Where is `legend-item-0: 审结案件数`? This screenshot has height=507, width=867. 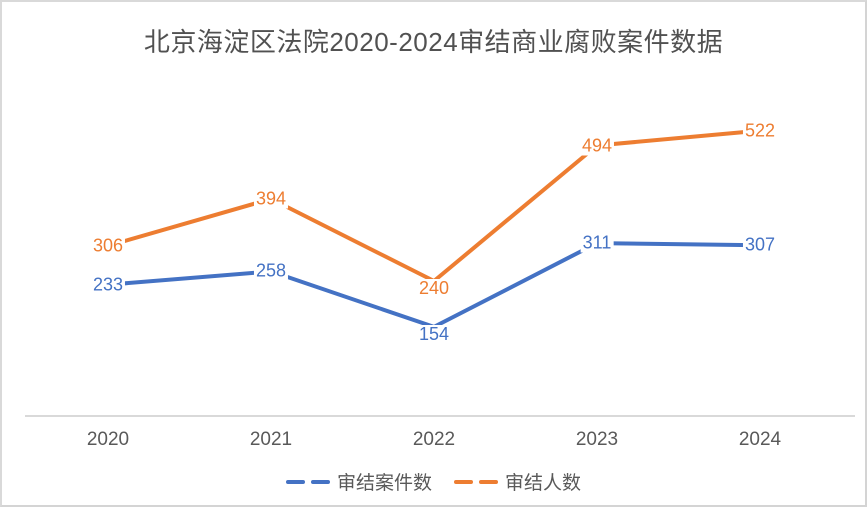
legend-item-0: 审结案件数 is located at coordinates (358, 481).